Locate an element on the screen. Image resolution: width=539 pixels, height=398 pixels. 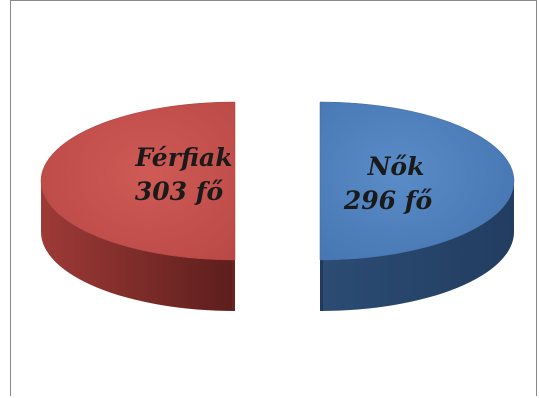
slice-nok-top is located at coordinates (417, 181).